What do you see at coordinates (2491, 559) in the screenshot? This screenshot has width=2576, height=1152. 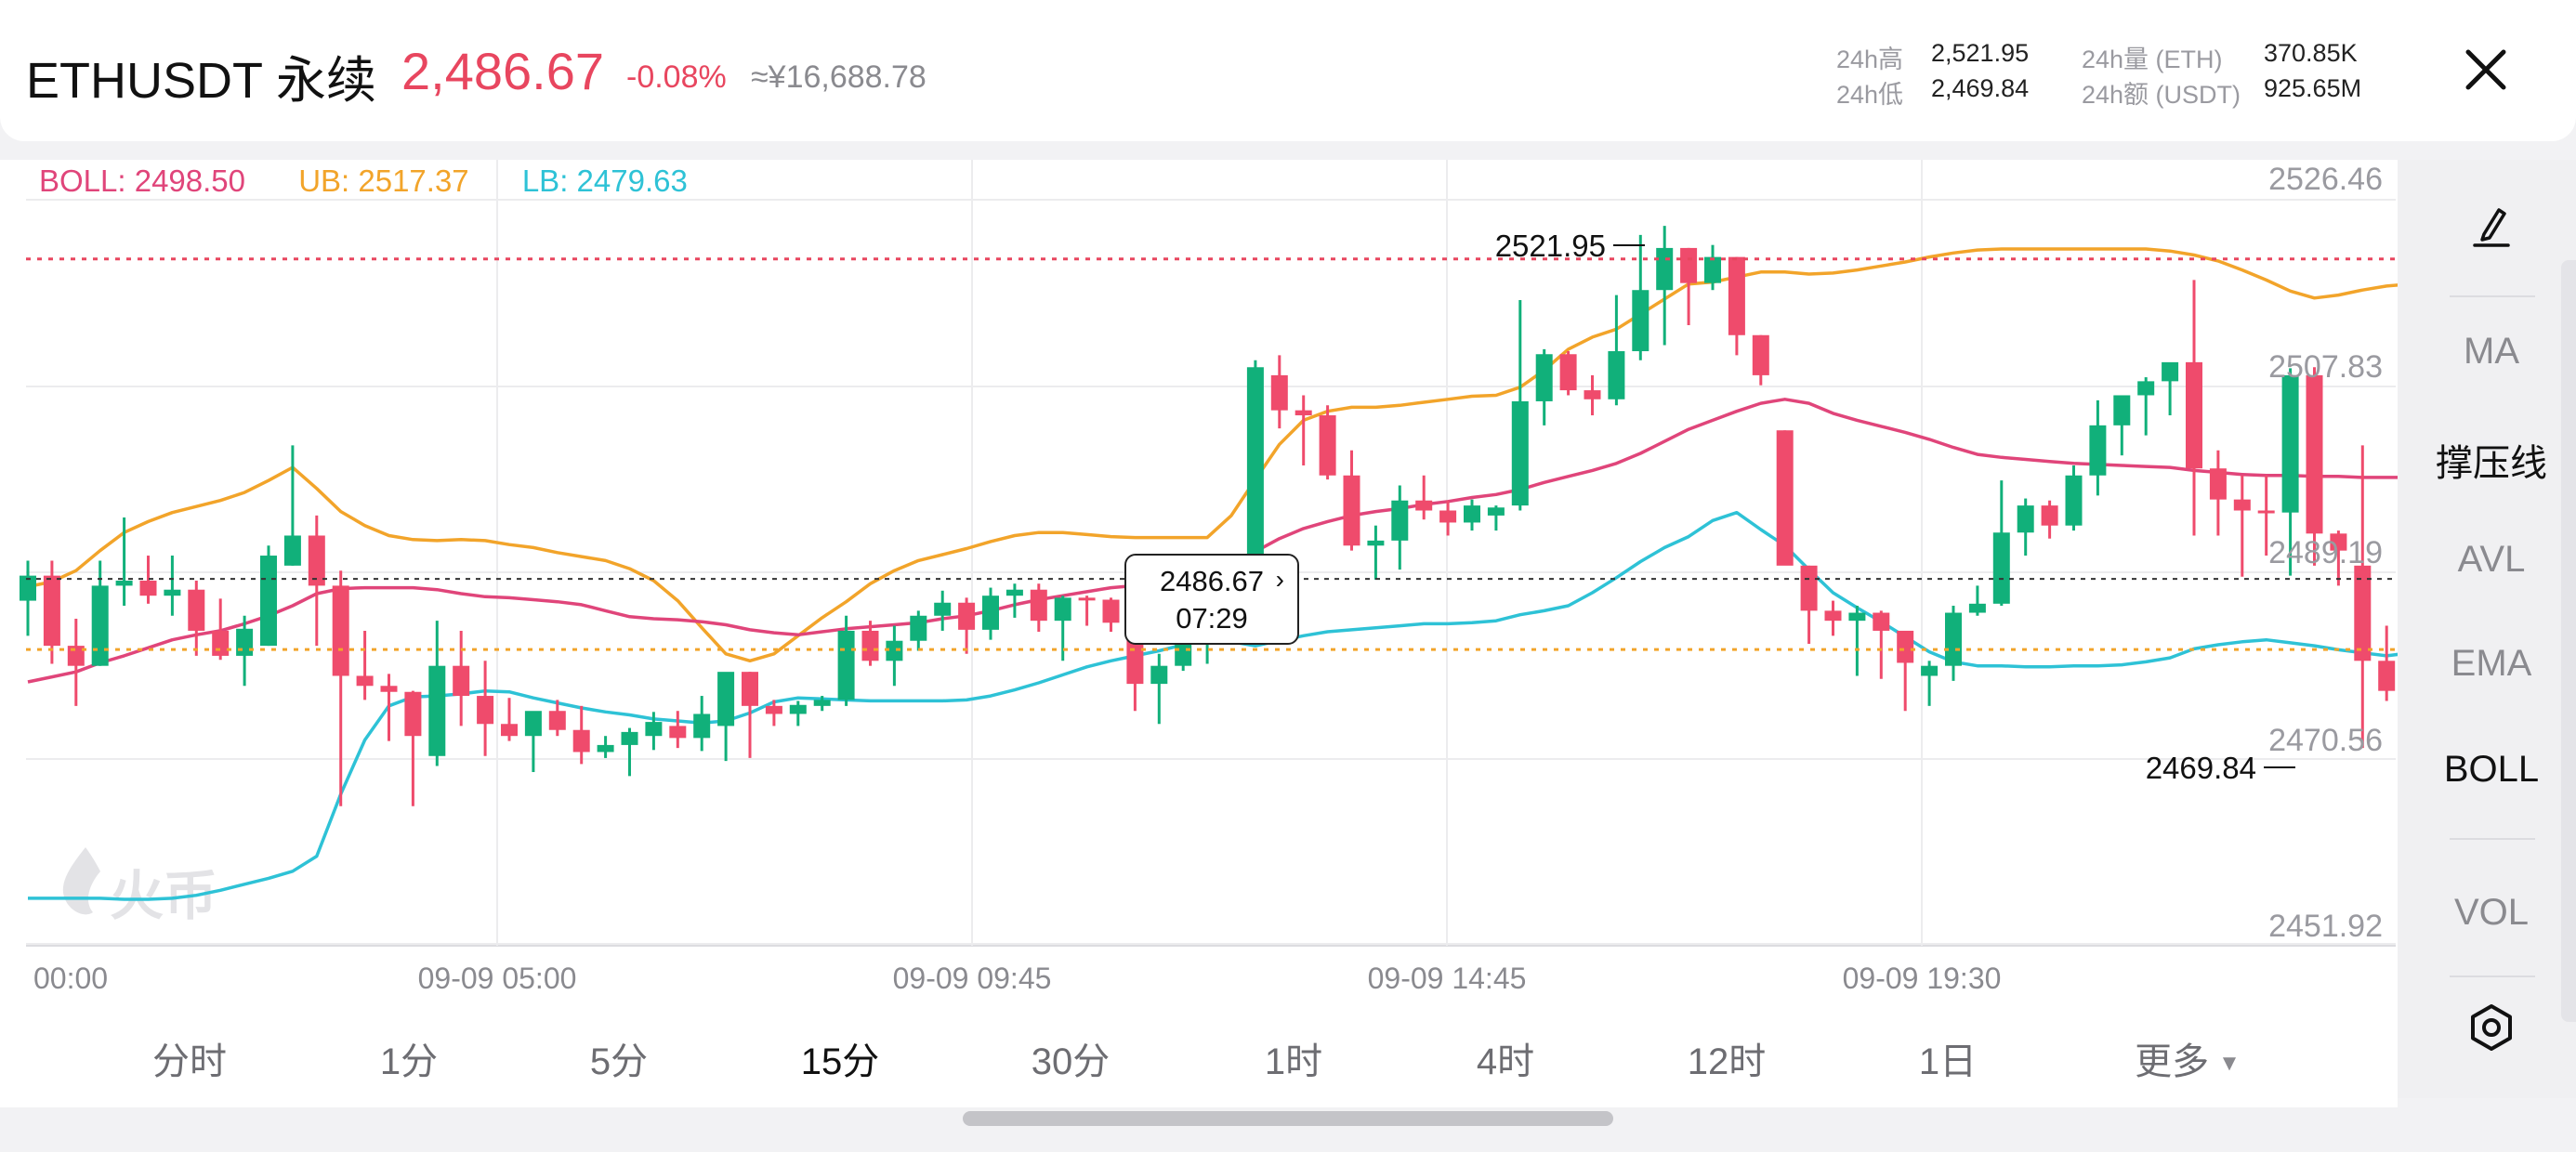 I see `indicator-avl: AVL` at bounding box center [2491, 559].